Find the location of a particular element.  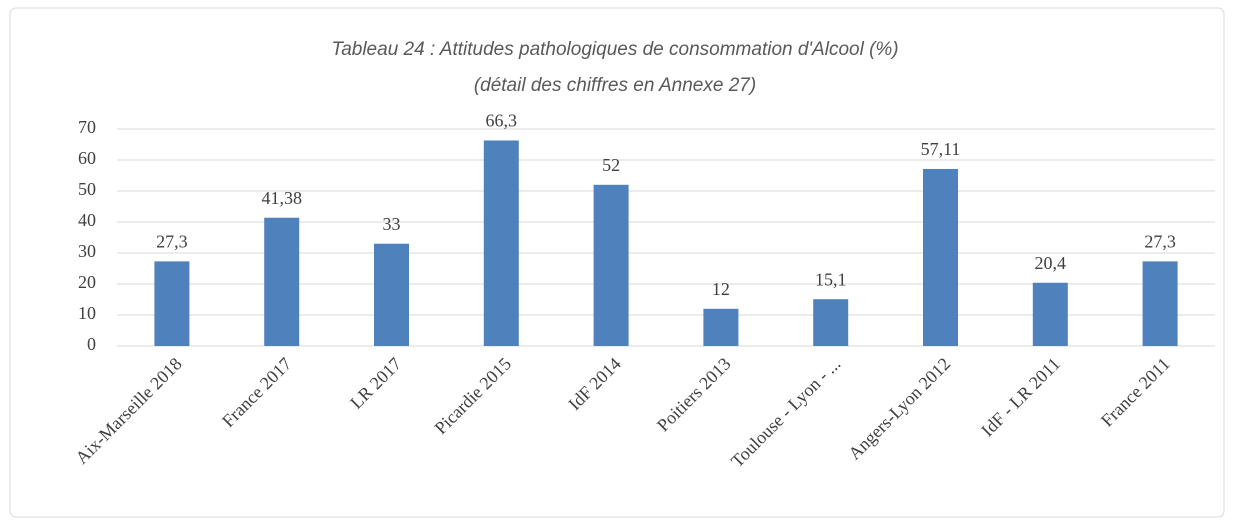

y-tick-label: 0 is located at coordinates (91, 344).